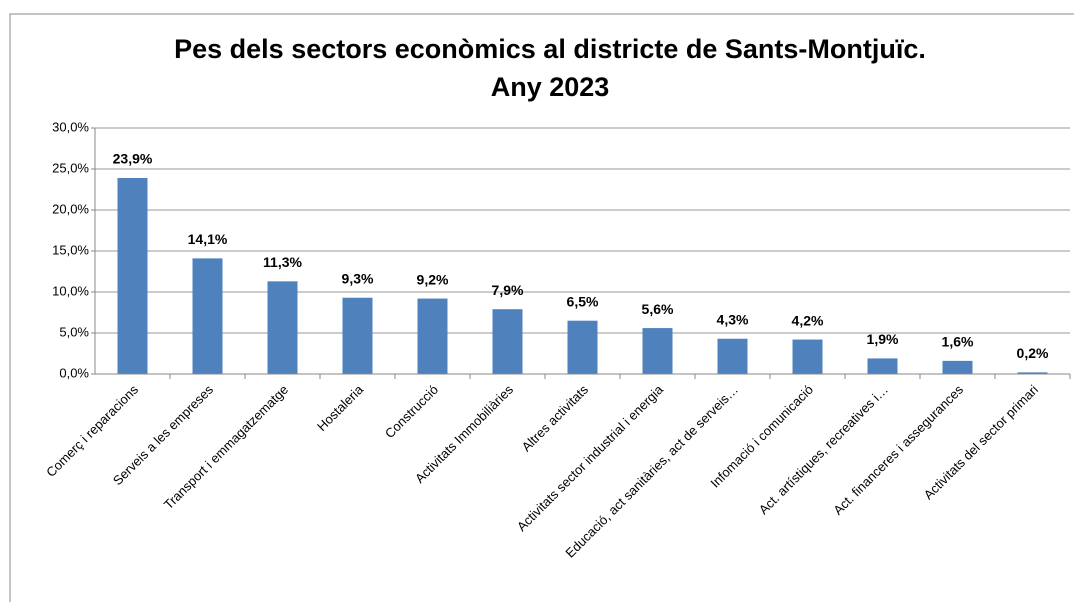  I want to click on x-tick-label: Hostaleria, so click(340, 407).